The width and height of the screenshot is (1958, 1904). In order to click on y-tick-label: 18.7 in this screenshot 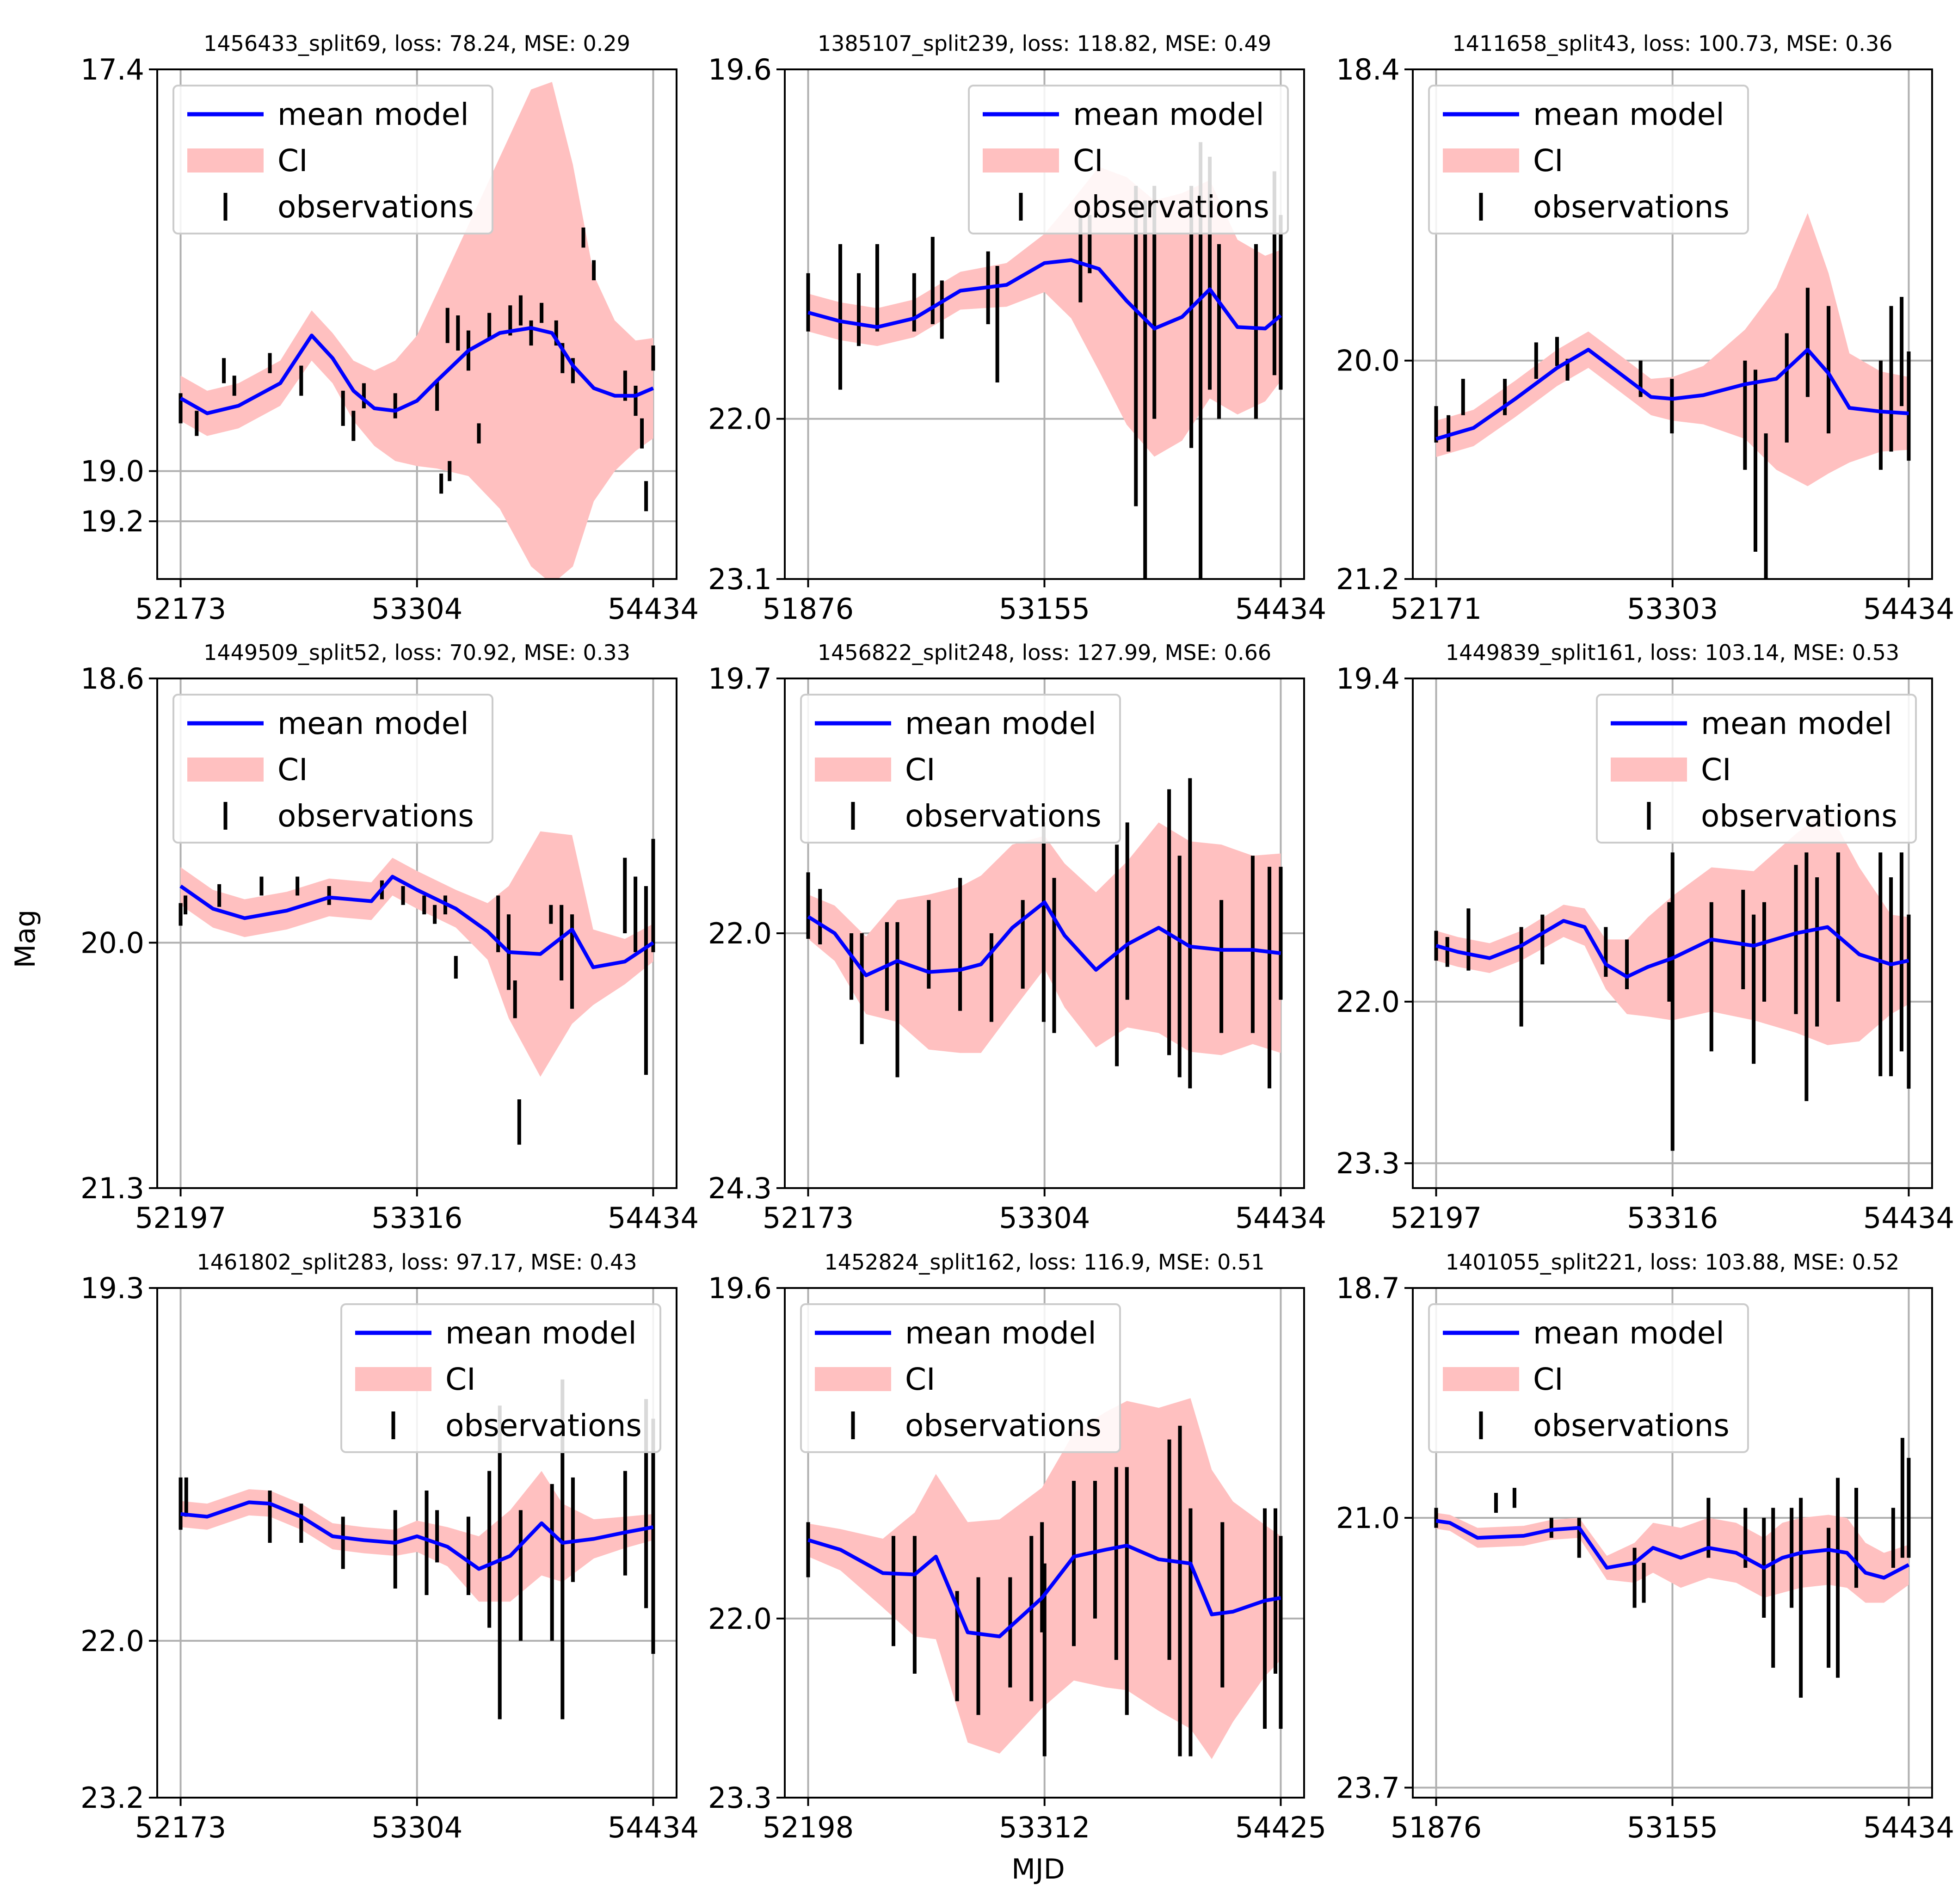, I will do `click(1368, 1288)`.